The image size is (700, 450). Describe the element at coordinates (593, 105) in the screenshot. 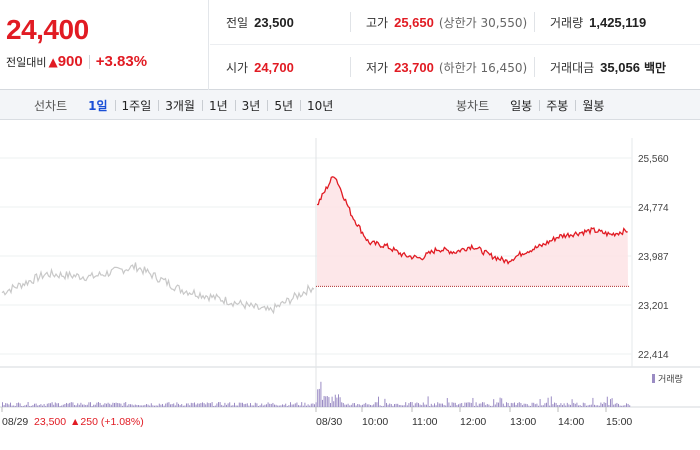

I see `tab-monthly-candle: 월봉` at that location.